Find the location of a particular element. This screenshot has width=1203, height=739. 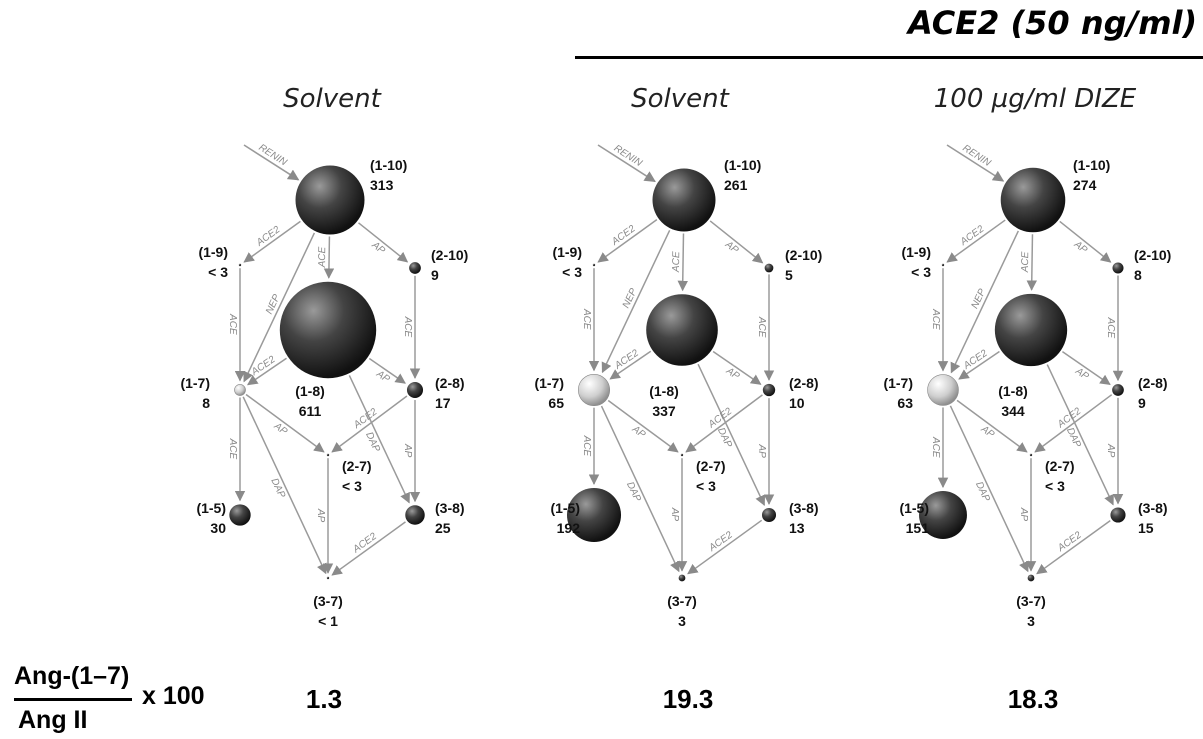

node-value-1-7: 65 is located at coordinates (556, 403).